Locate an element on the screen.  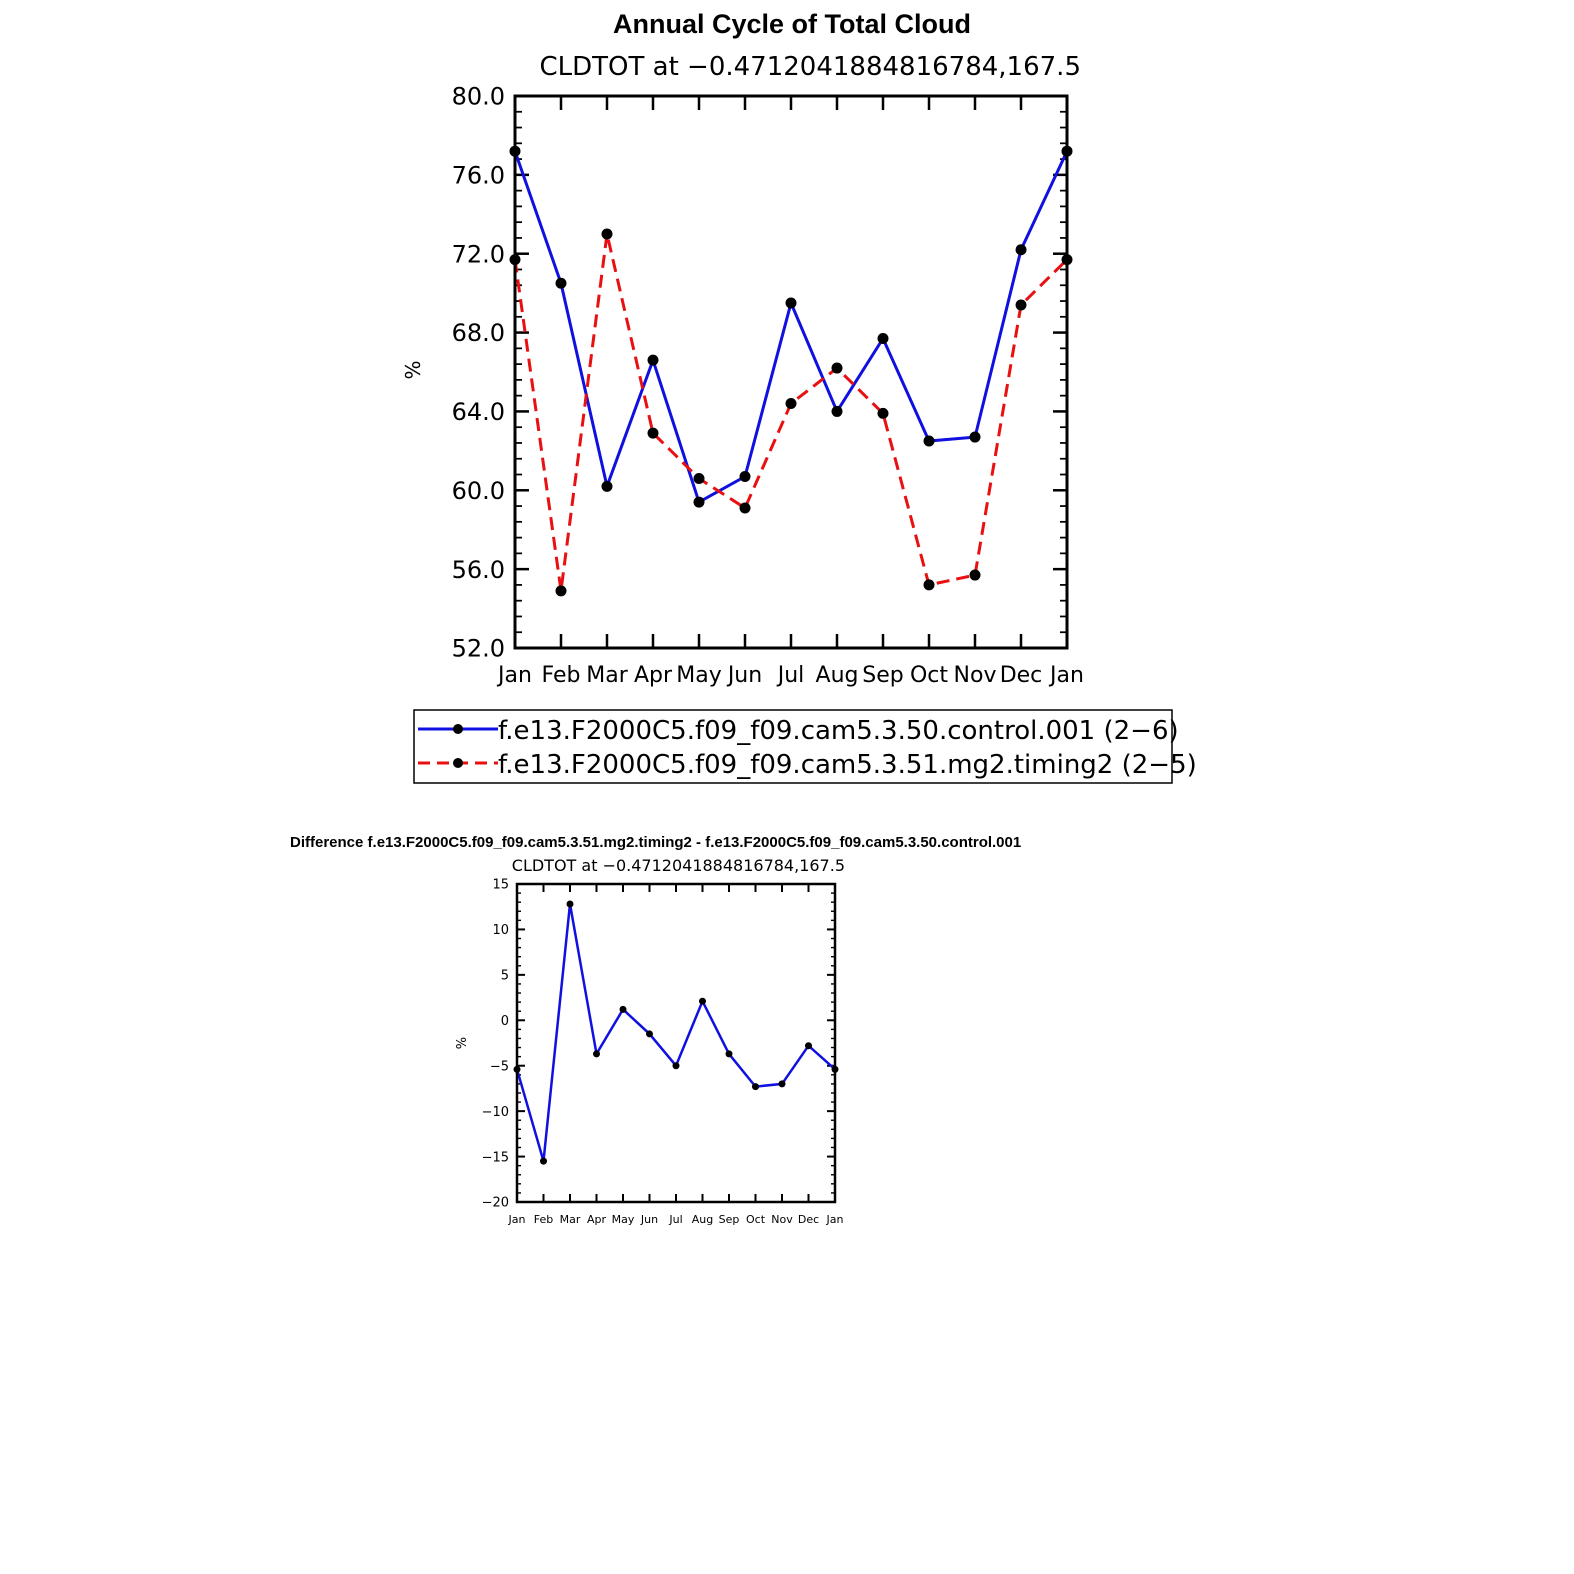
chart1-x-tick-labels: Jan Feb Mar Apr May Jun Jul Aug Sep Oct Nov Dec Jan is located at coordinates (790, 675).